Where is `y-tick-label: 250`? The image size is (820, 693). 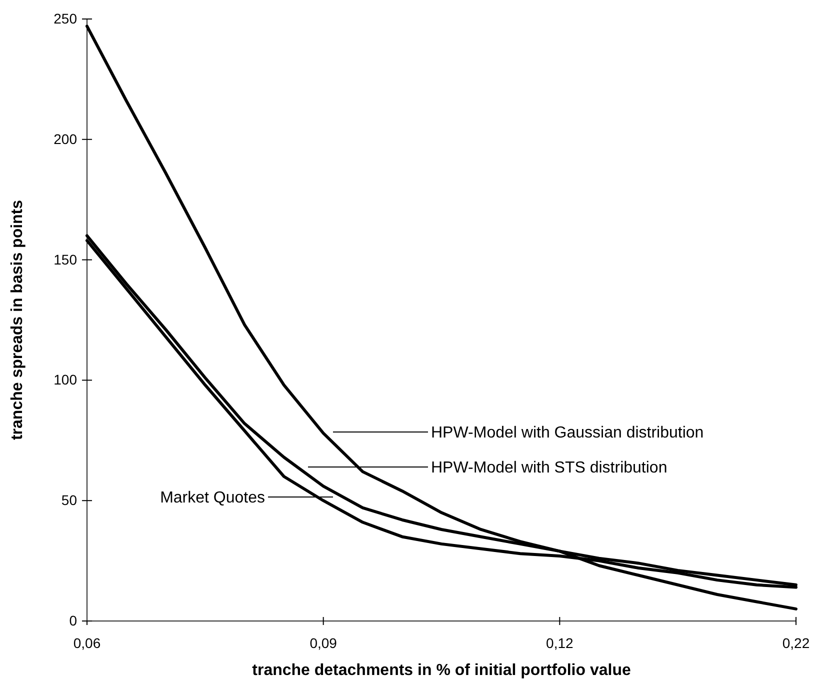
y-tick-label: 250 is located at coordinates (66, 18).